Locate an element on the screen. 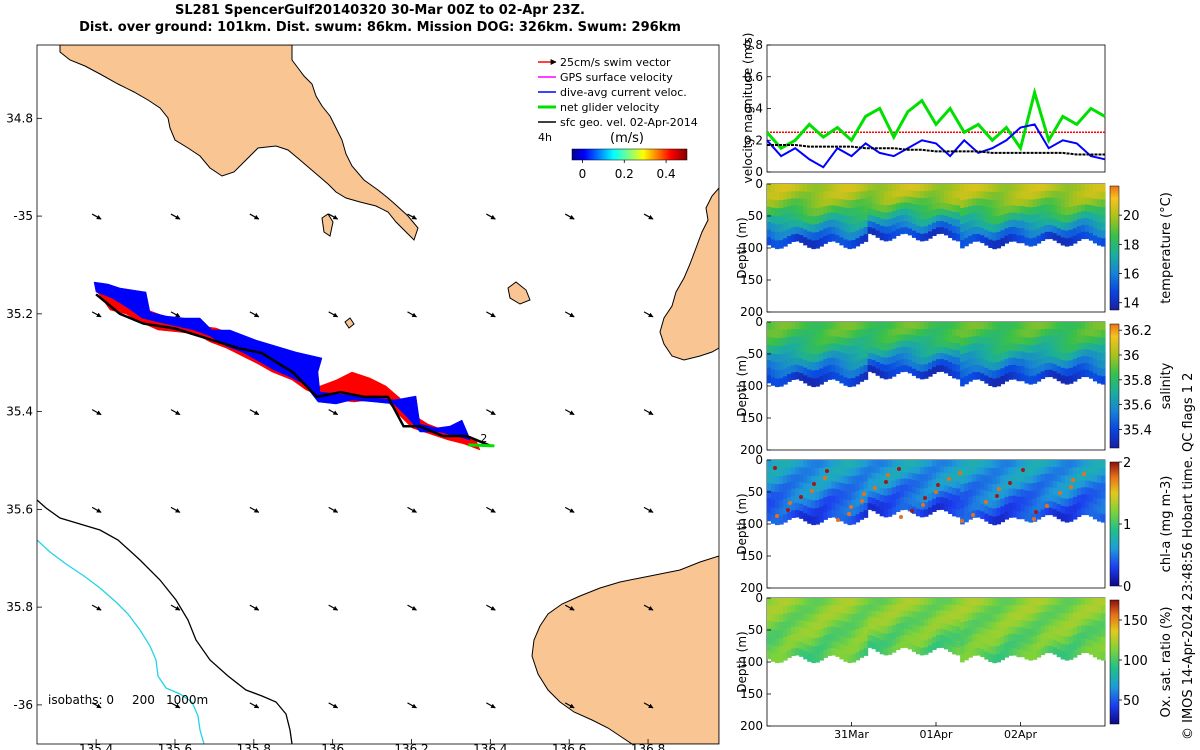 The image size is (1200, 750). temperature-colorbar-tick-label: 14 is located at coordinates (1131, 304).